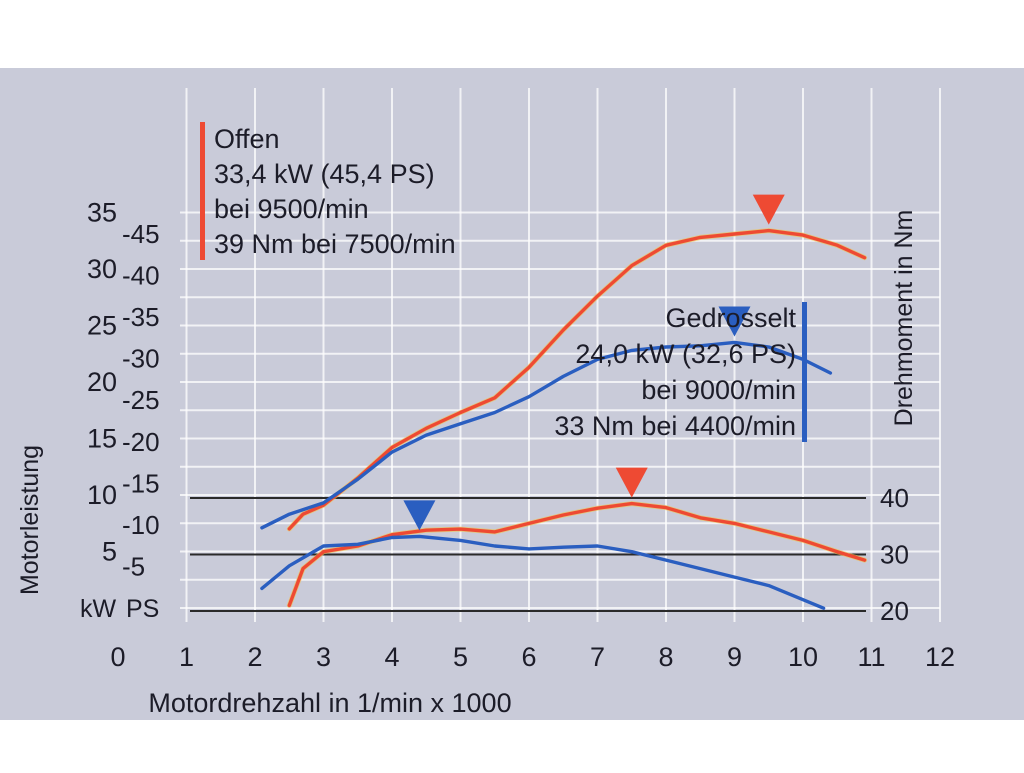 Image resolution: width=1024 pixels, height=773 pixels. What do you see at coordinates (141, 317) in the screenshot?
I see `ps-tick-label: -35` at bounding box center [141, 317].